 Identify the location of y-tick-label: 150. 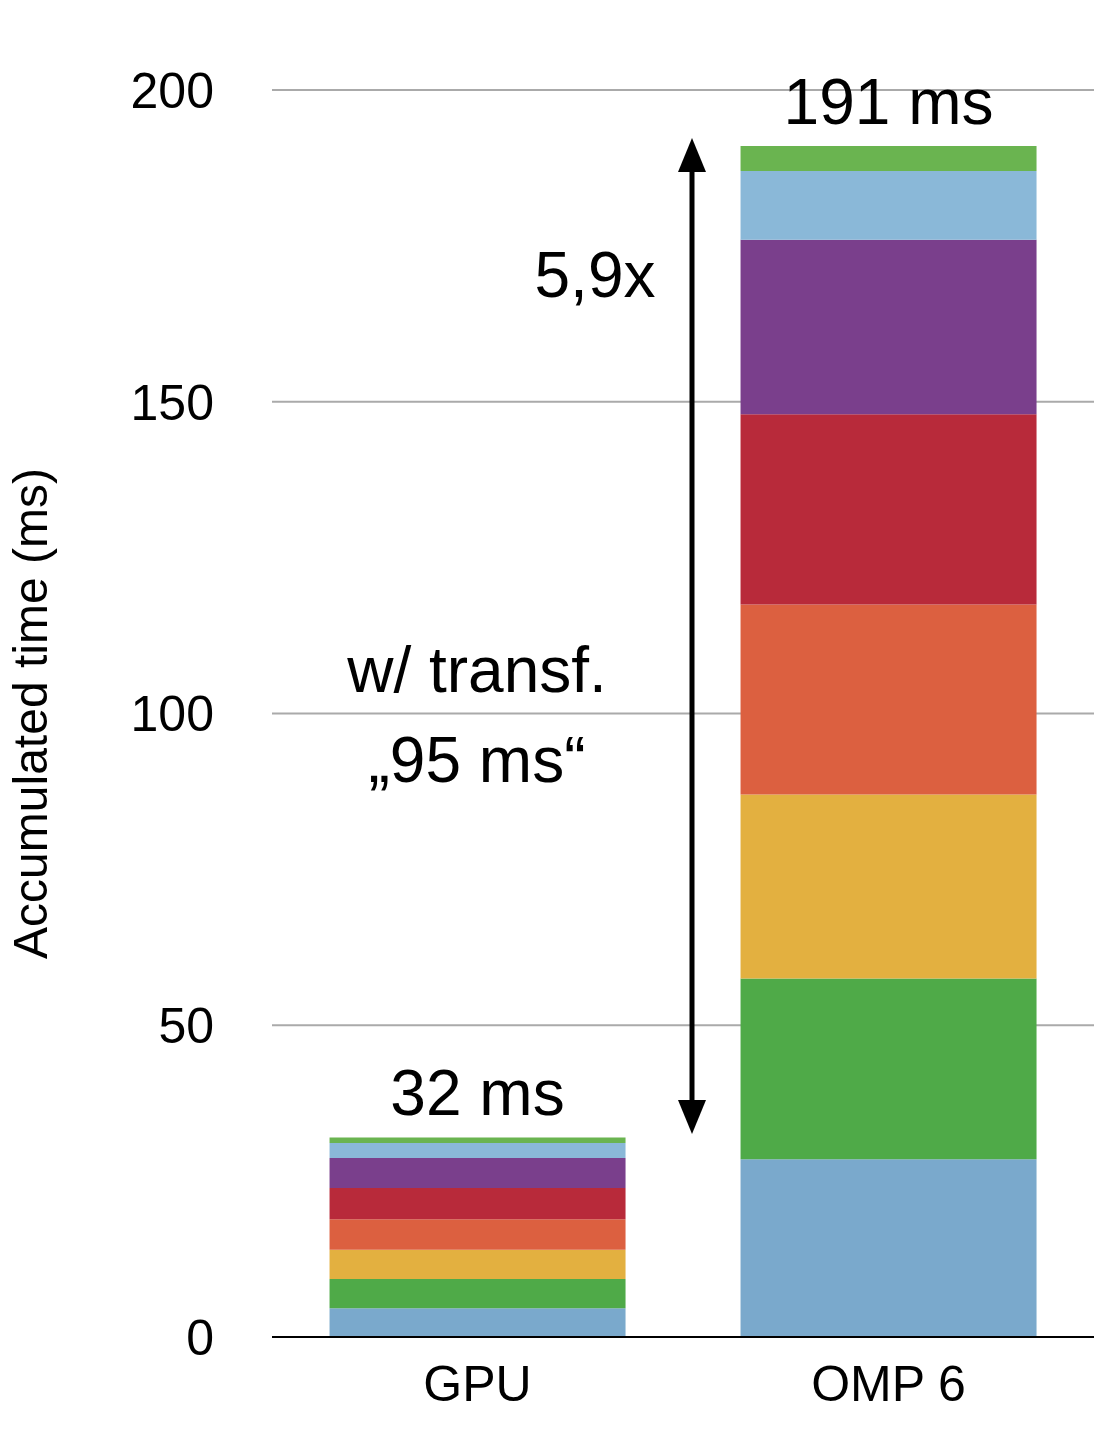
(172, 402).